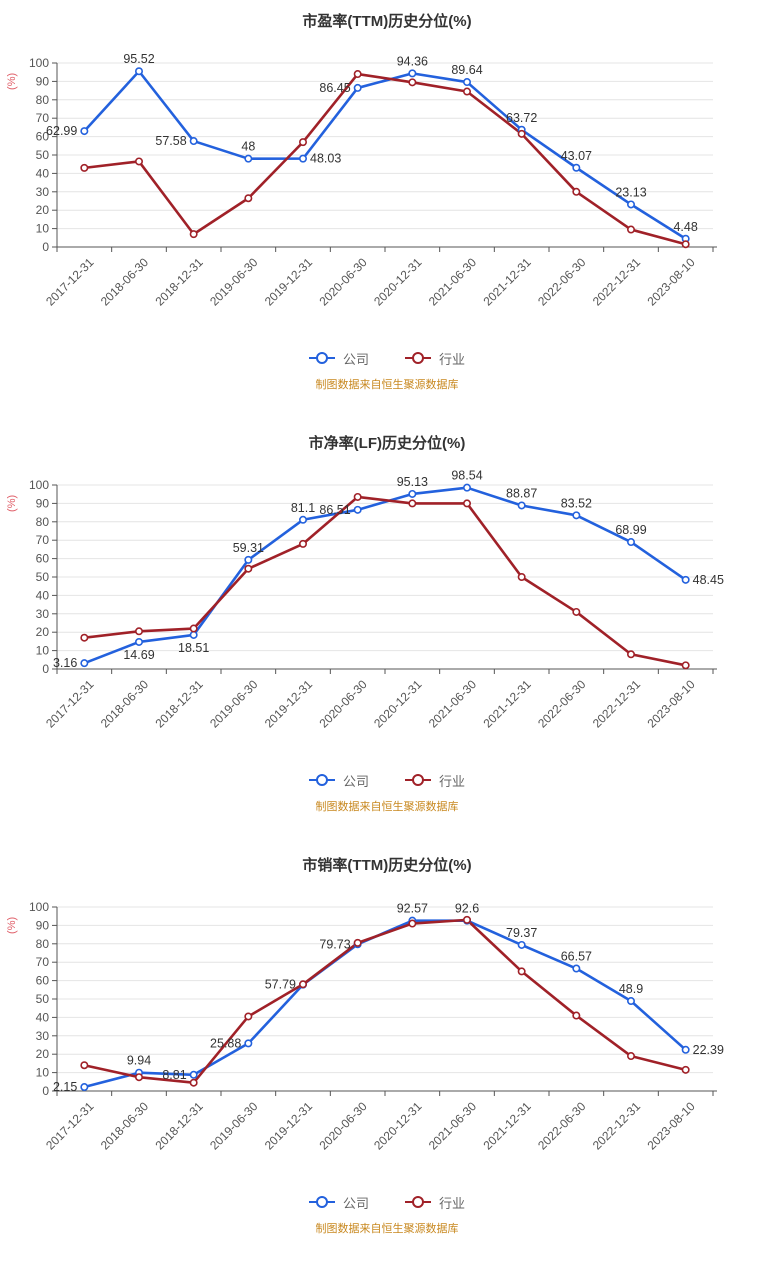 This screenshot has width=774, height=1266. Describe the element at coordinates (138, 655) in the screenshot. I see `data-label: 14.69` at that location.